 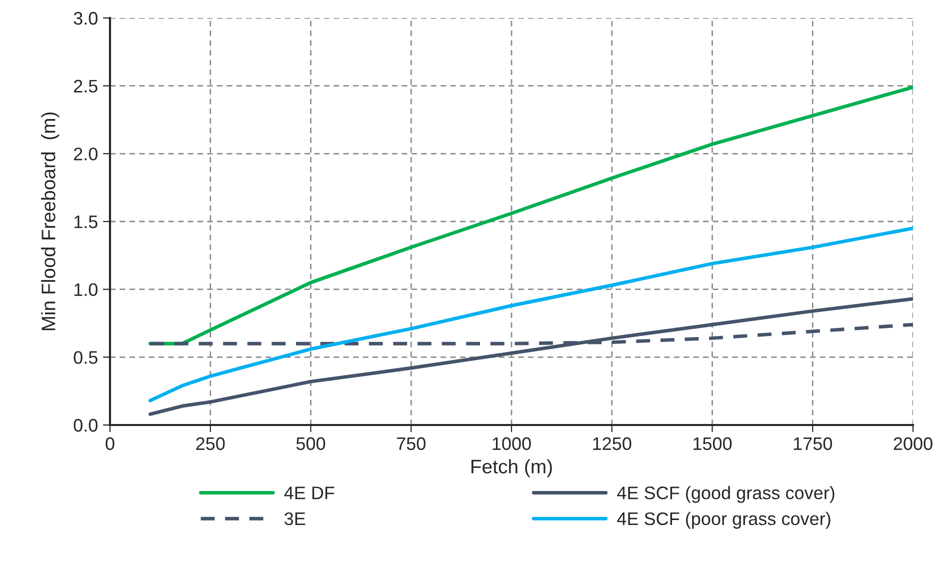 I want to click on x-tick-label: 500, so click(x=311, y=443).